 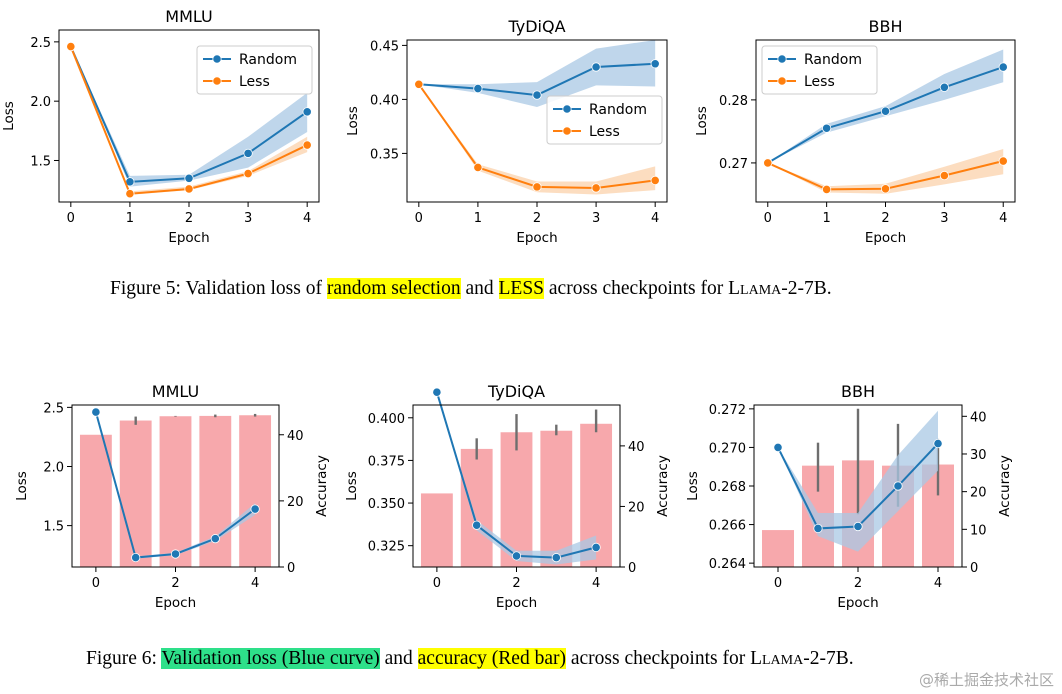 I want to click on y-tick-label: 0.45, so click(x=384, y=46).